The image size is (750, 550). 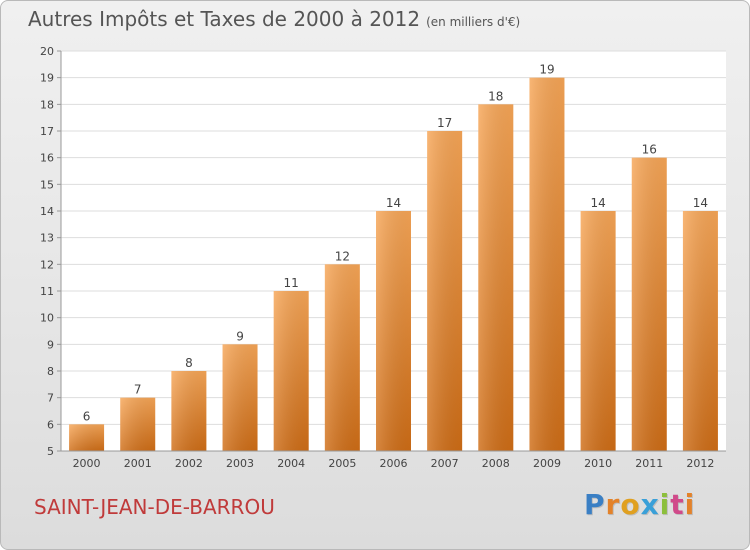 I want to click on chart-title-text: Autres Impôts et Taxes de 2000 à 2012, so click(x=224, y=19).